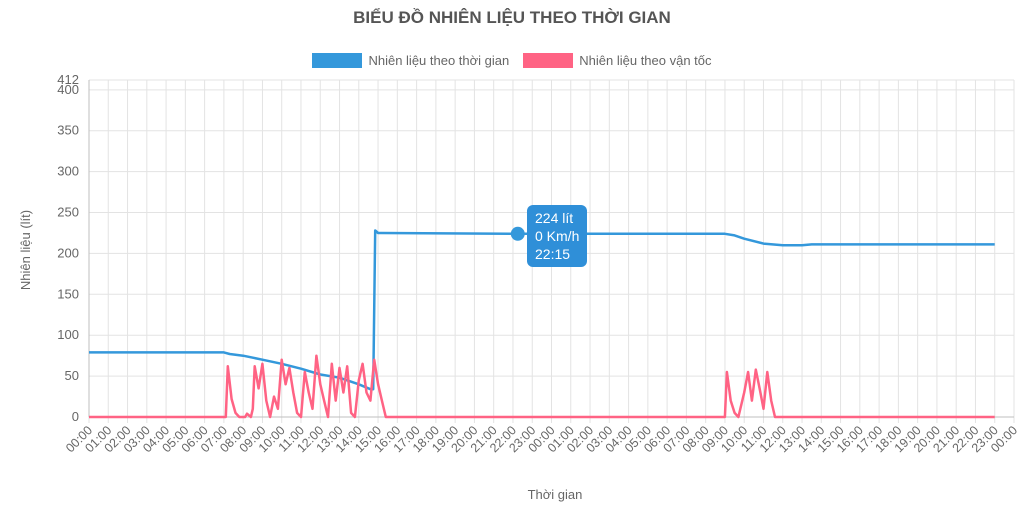 This screenshot has width=1024, height=508. I want to click on y-tick-label: 300, so click(68, 171).